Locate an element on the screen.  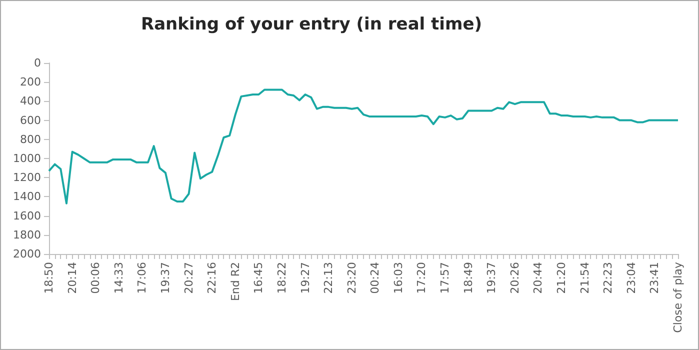
x-tick-label: 22:23 is located at coordinates (608, 278).